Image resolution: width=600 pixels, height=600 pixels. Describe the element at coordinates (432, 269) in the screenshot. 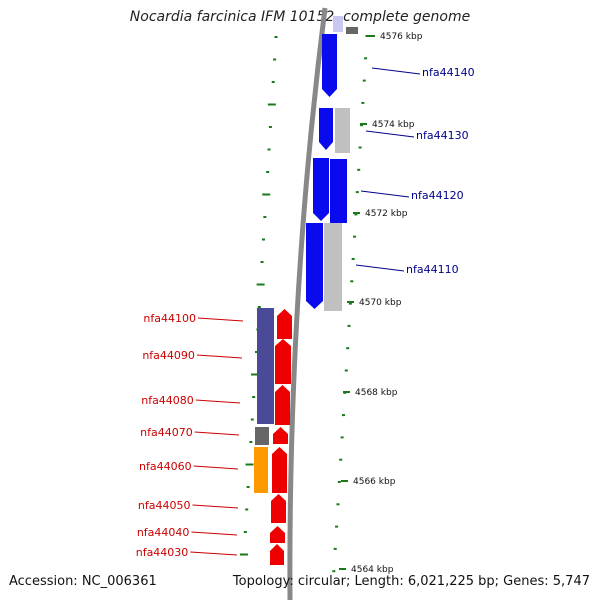

I see `gene-label-forward: nfa44110` at that location.